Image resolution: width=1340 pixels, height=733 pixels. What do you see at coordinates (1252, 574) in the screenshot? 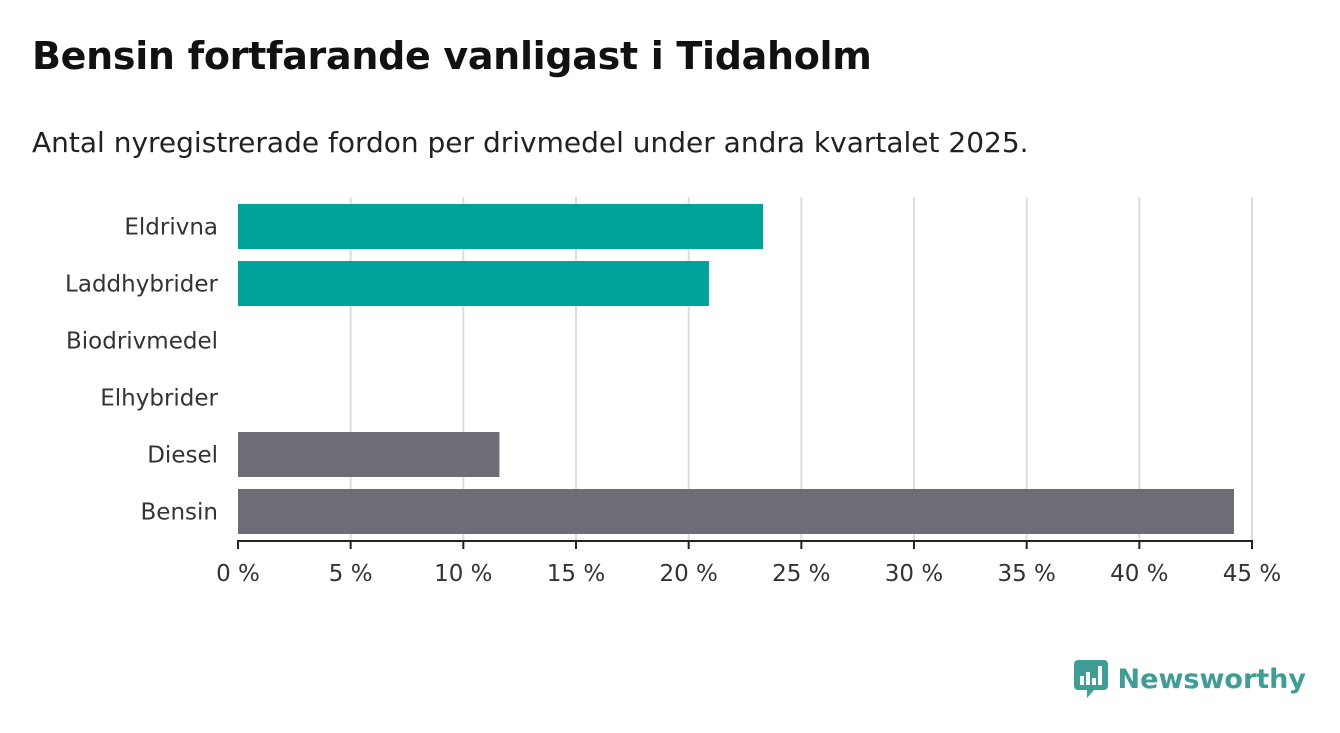
I see `x-tick-label: 45 %` at bounding box center [1252, 574].